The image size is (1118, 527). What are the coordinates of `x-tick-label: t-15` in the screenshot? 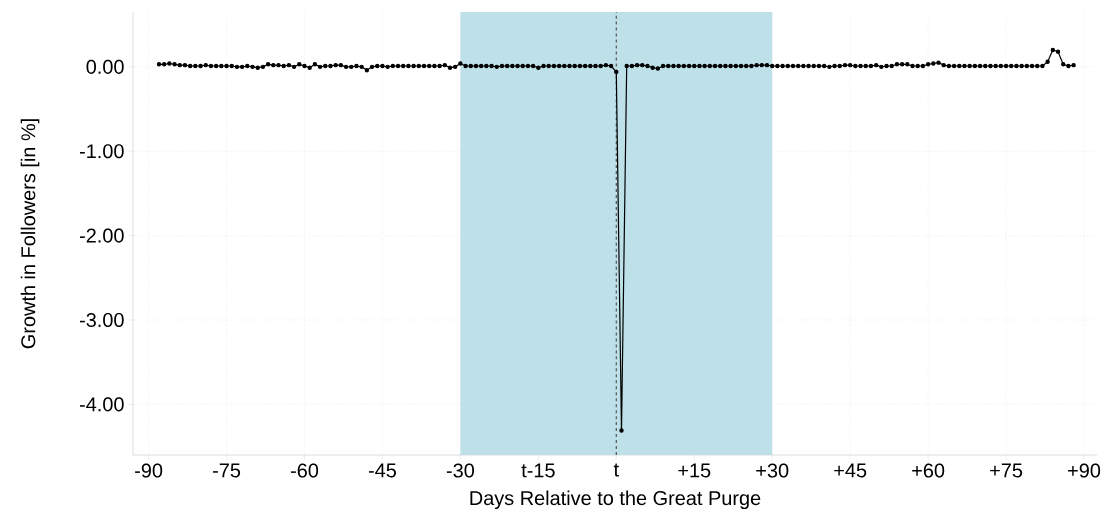 It's located at (538, 470).